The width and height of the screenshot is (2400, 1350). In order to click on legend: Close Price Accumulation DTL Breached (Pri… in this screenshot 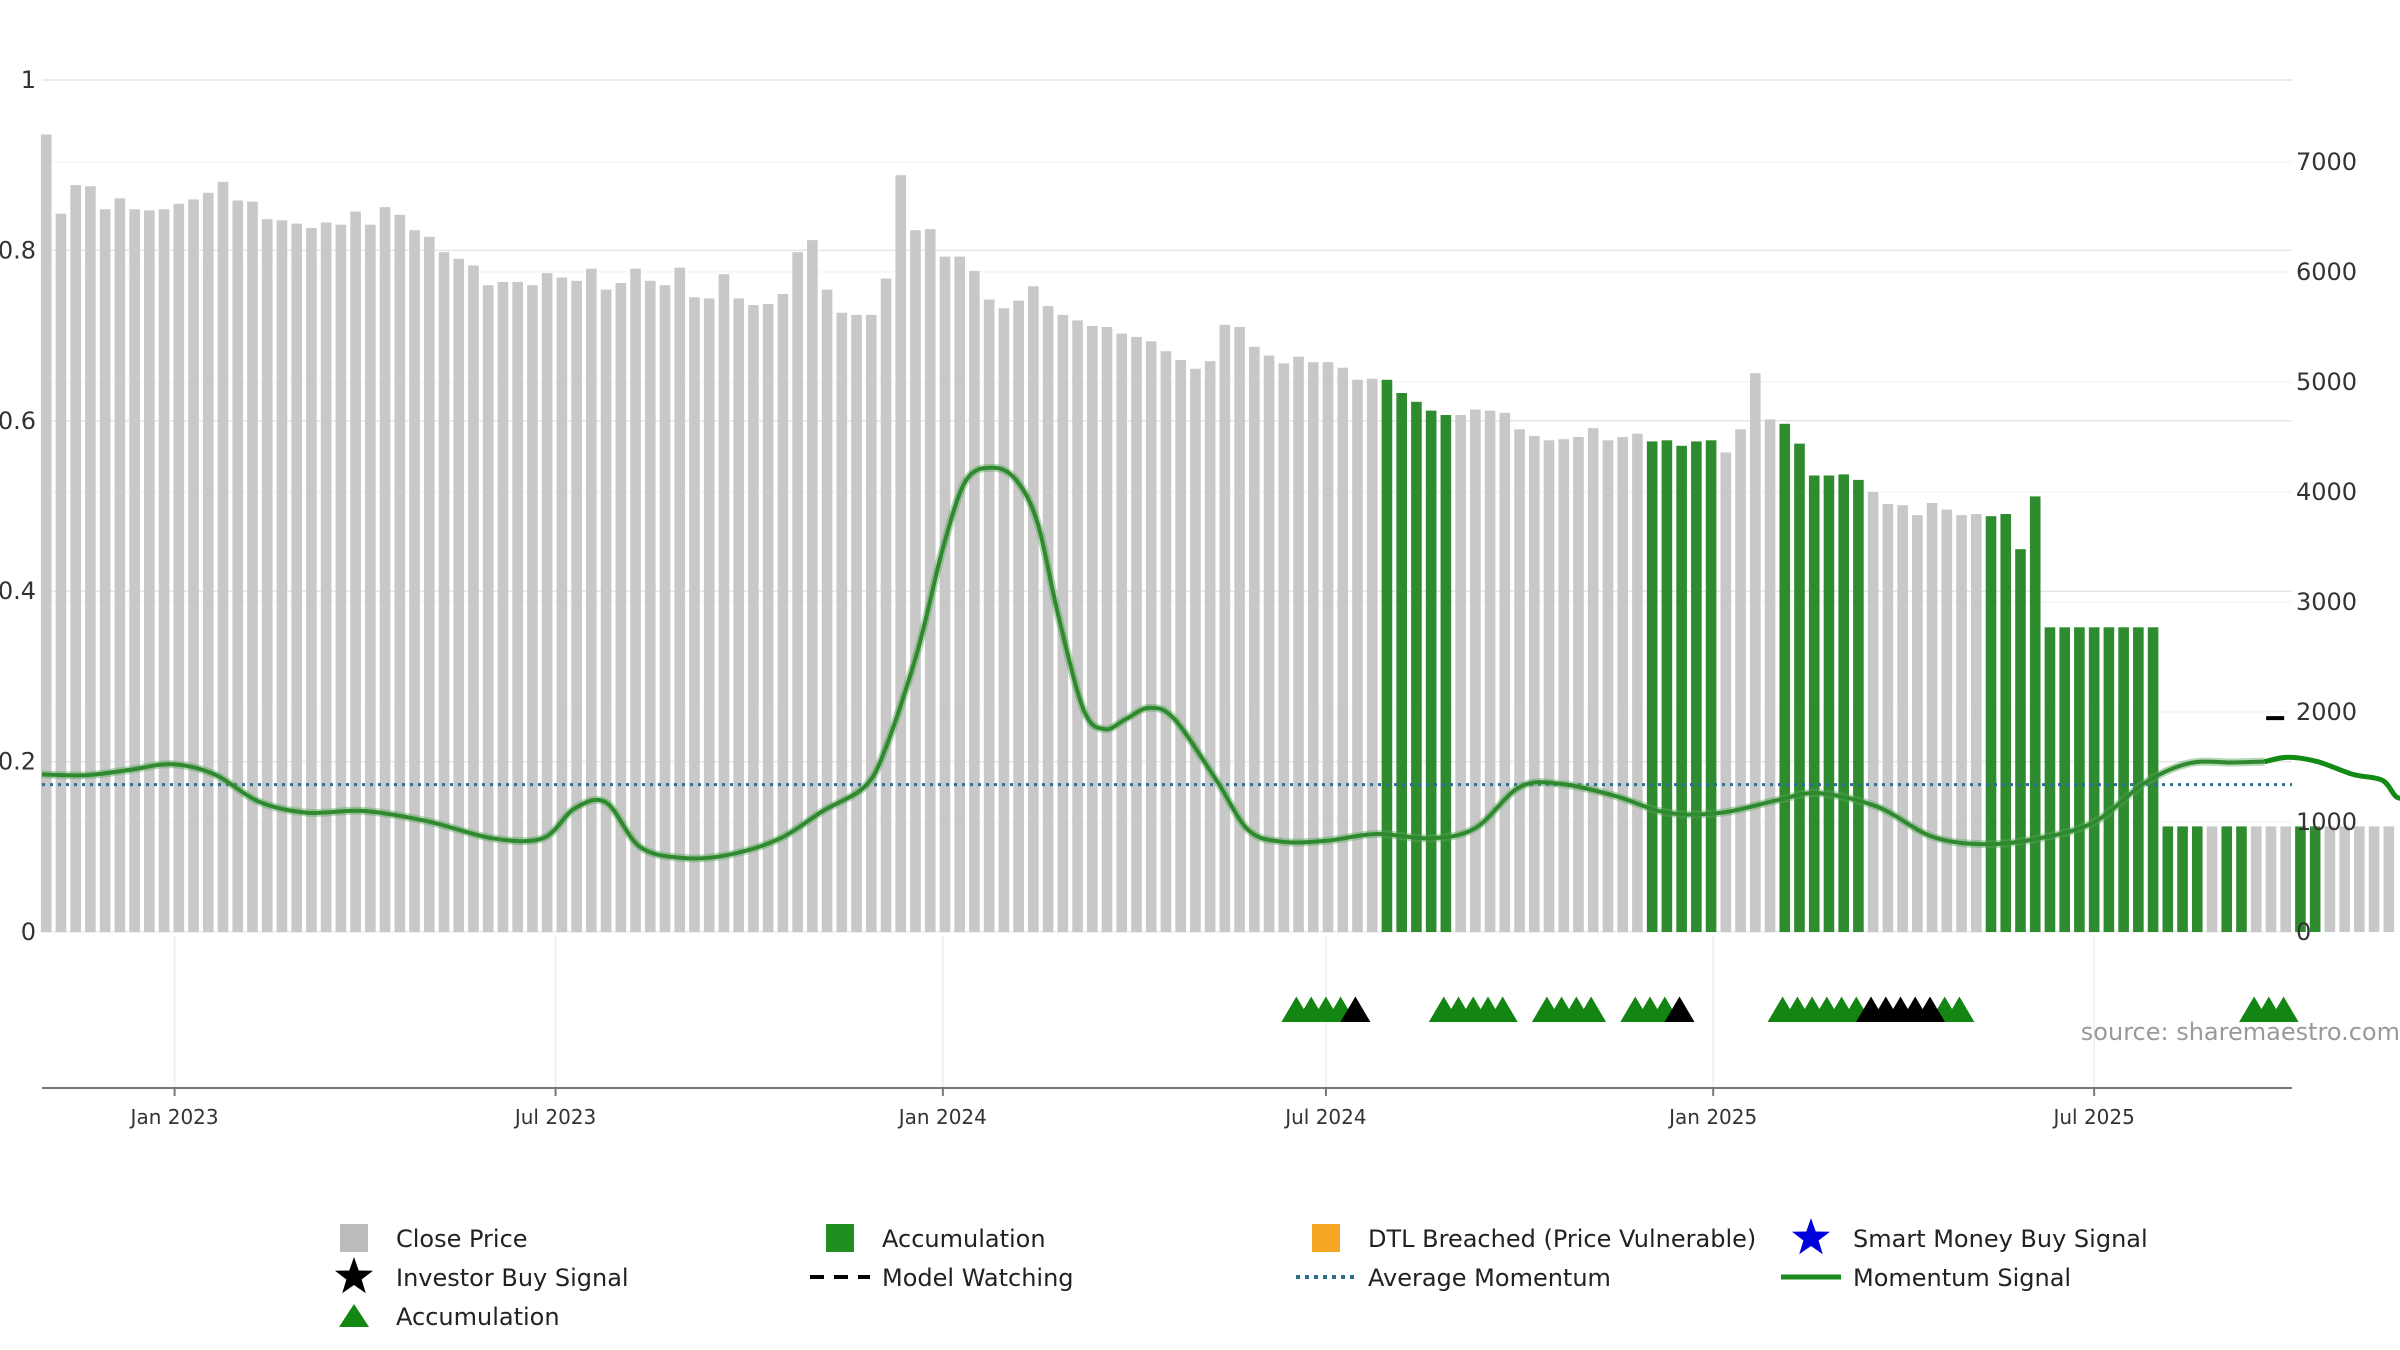, I will do `click(1241, 1274)`.